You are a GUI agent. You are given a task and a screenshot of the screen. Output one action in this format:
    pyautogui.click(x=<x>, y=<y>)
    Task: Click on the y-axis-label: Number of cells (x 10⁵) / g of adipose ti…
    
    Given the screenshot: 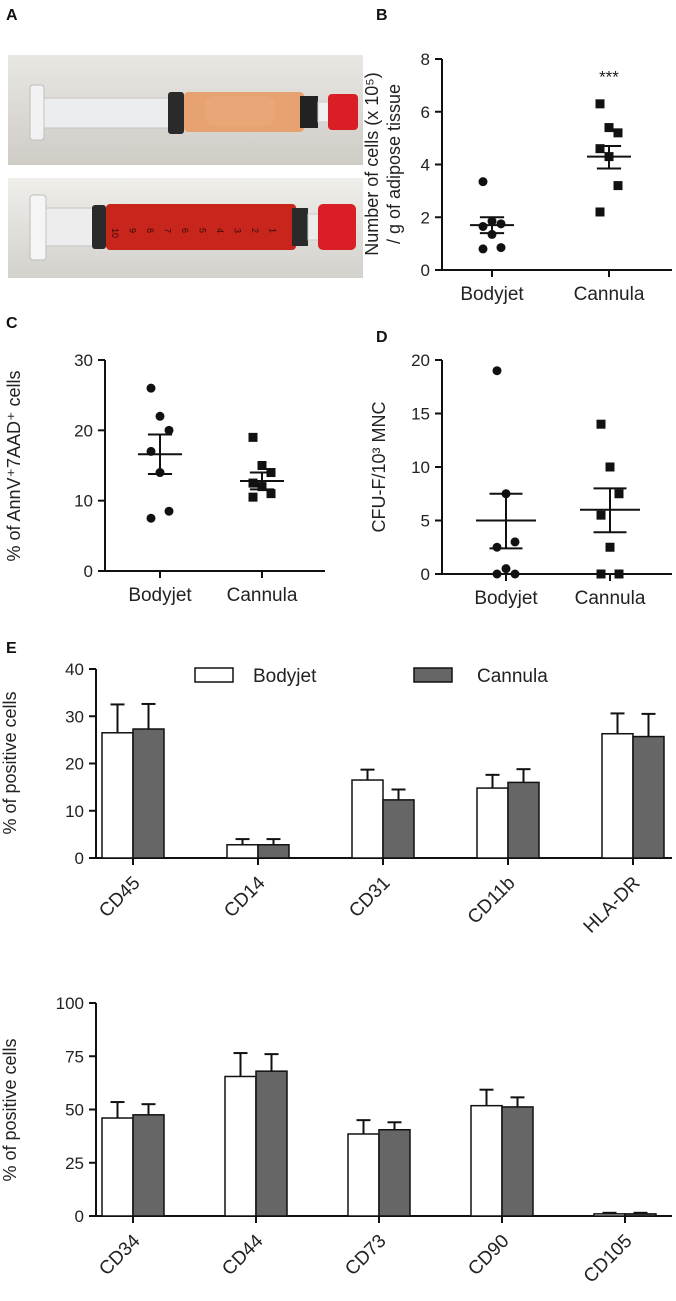 What is the action you would take?
    pyautogui.click(x=383, y=164)
    